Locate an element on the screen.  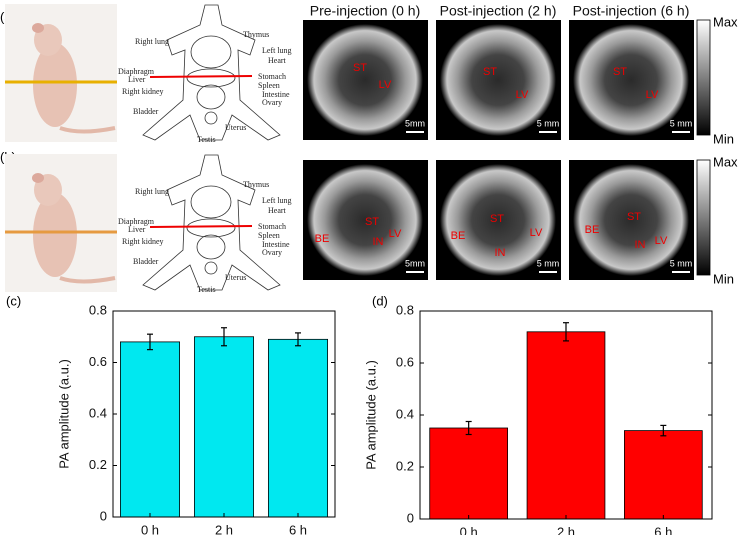
panel-label: (d) is located at coordinates (380, 300).